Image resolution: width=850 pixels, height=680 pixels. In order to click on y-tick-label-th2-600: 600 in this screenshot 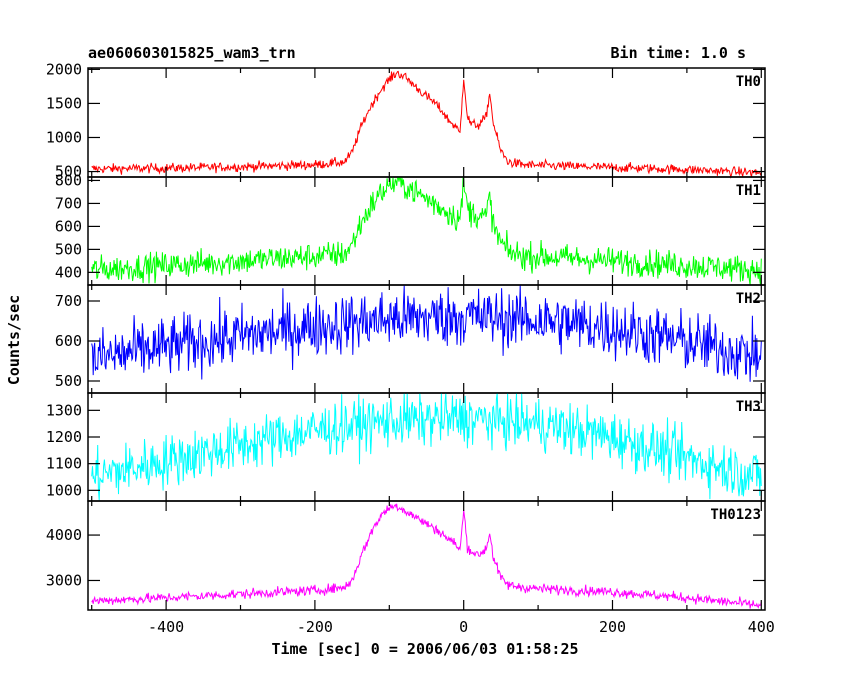, I will do `click(68, 341)`.